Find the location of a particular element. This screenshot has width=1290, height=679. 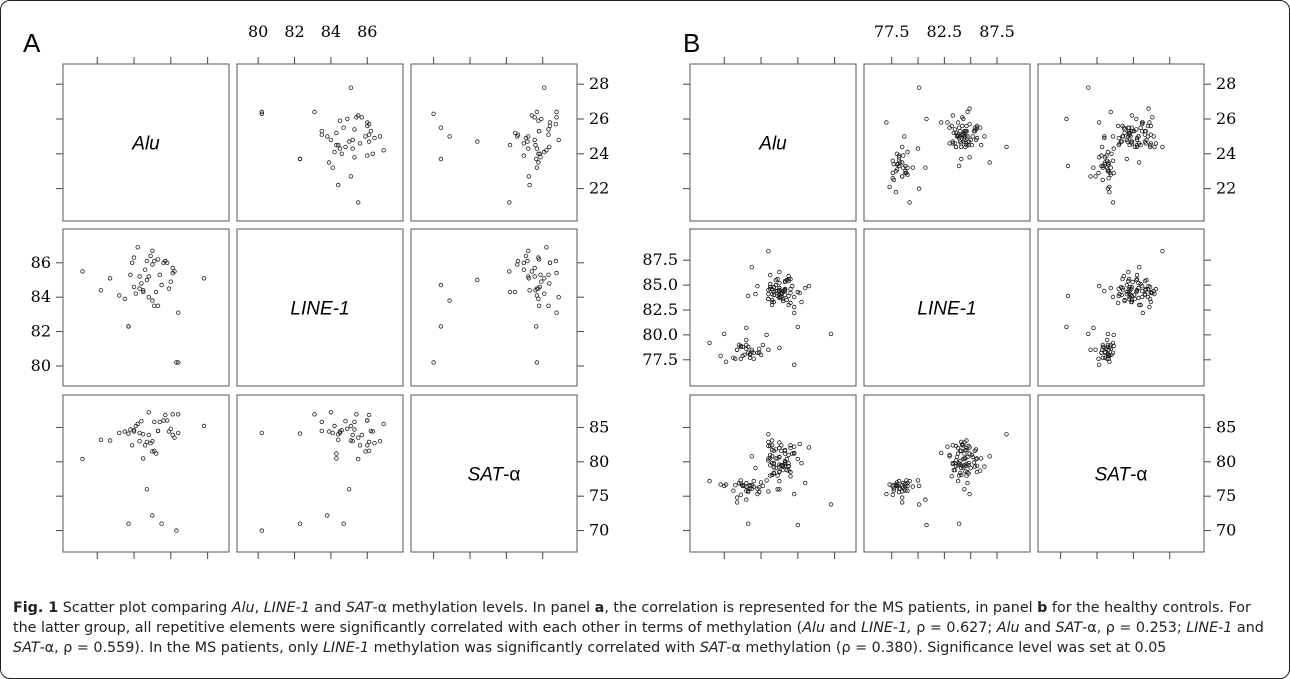

ticklabel-top-A-1-1: 82 is located at coordinates (294, 31).